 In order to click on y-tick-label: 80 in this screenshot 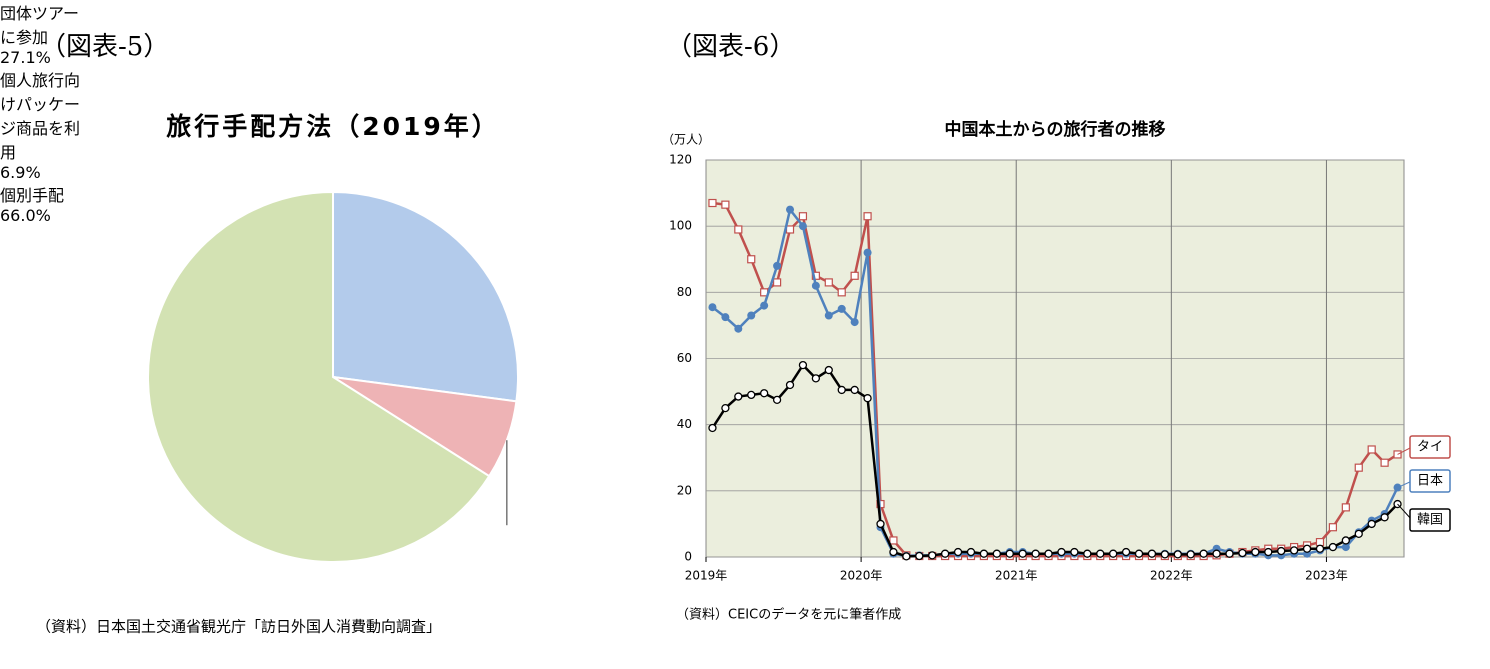, I will do `click(684, 292)`.